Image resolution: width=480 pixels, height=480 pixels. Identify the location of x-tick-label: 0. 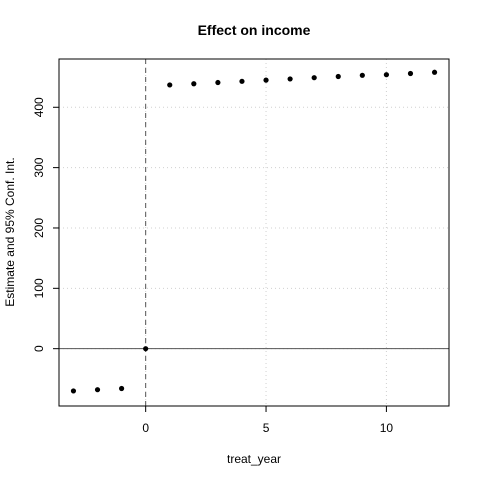
(145, 428).